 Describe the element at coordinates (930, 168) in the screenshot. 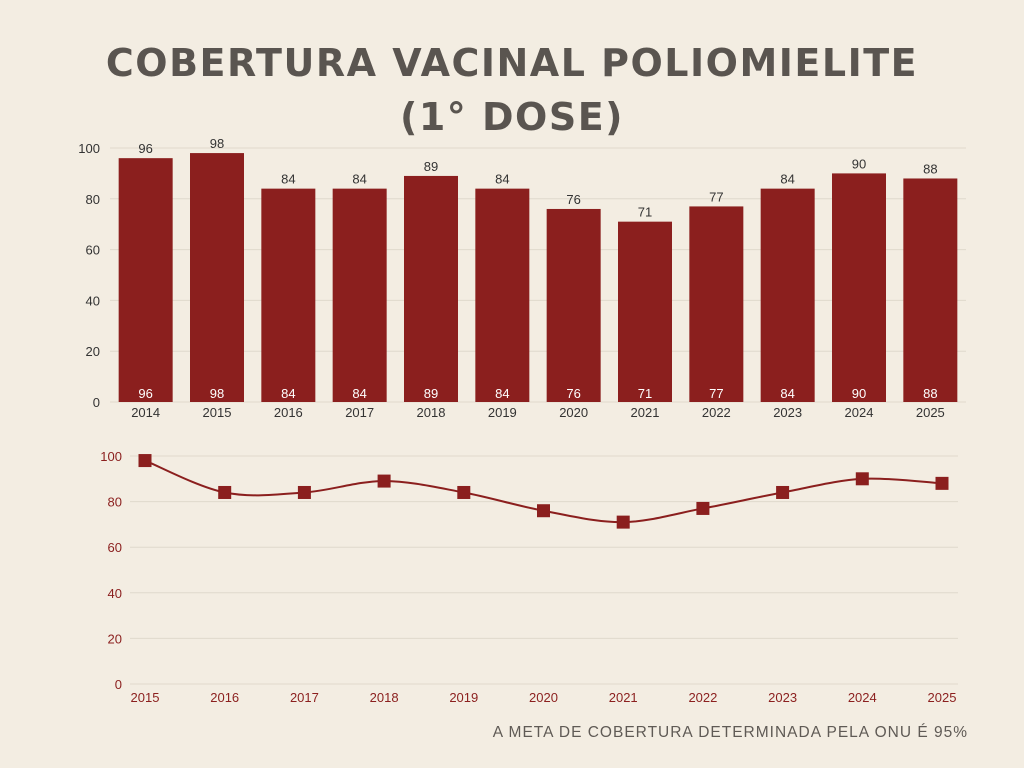

I see `bar-value-label: 88` at that location.